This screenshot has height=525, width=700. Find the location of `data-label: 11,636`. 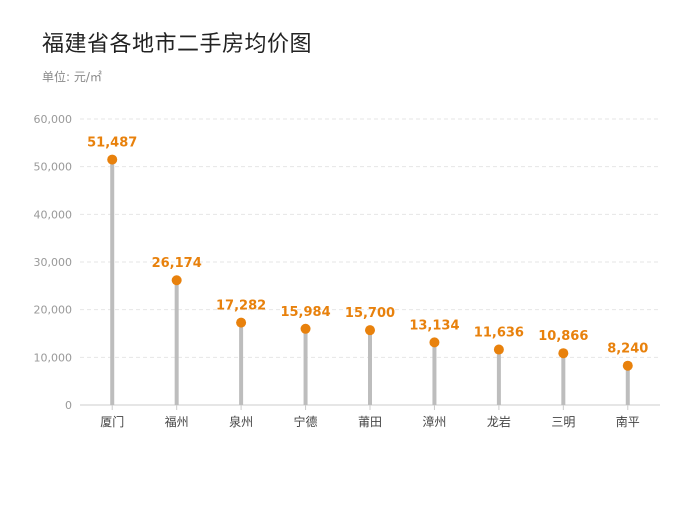

data-label: 11,636 is located at coordinates (499, 333).